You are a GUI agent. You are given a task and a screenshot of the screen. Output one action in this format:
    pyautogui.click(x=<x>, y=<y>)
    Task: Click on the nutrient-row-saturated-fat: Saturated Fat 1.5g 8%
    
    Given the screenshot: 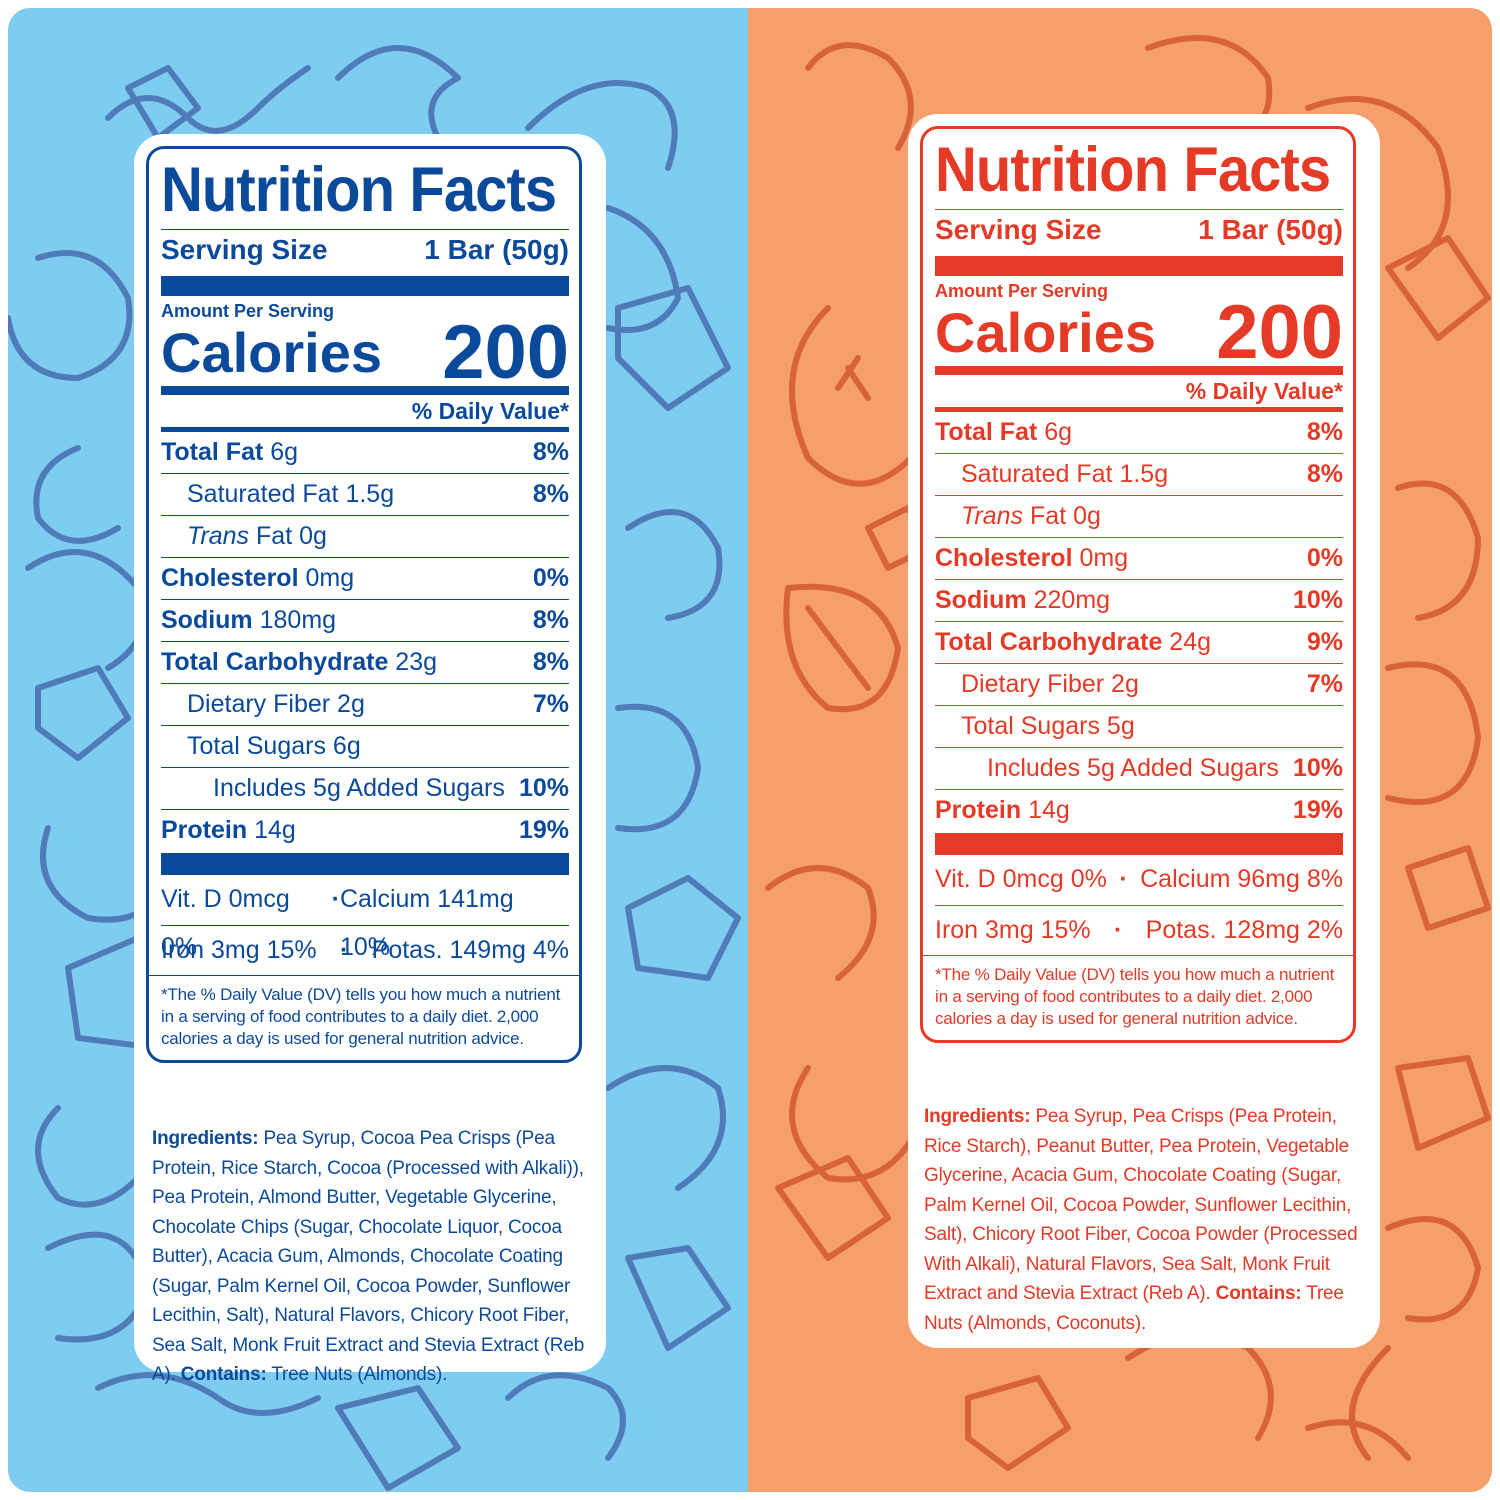 What is the action you would take?
    pyautogui.click(x=1139, y=474)
    